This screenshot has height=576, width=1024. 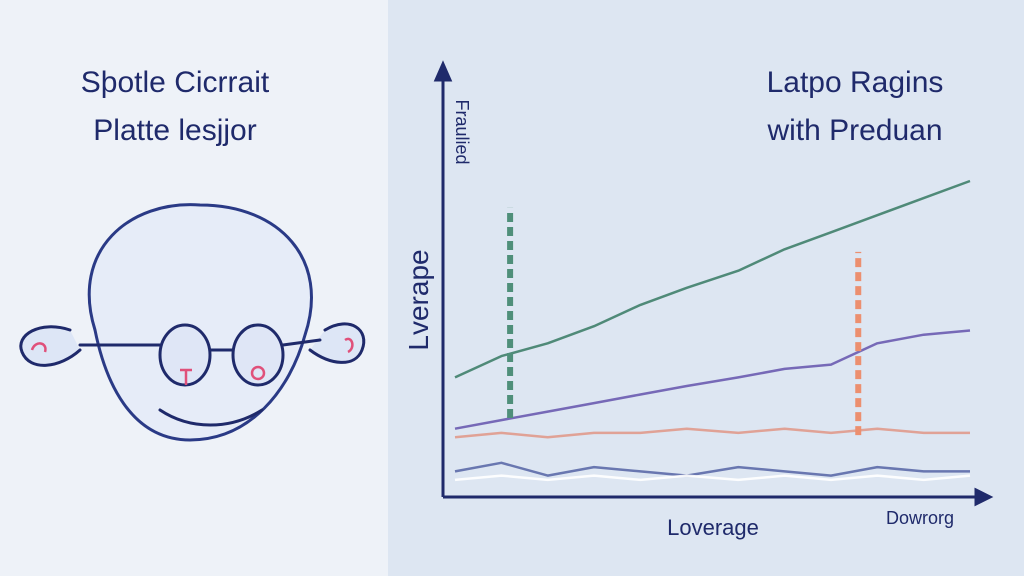 I want to click on face-accents, so click(x=192, y=361).